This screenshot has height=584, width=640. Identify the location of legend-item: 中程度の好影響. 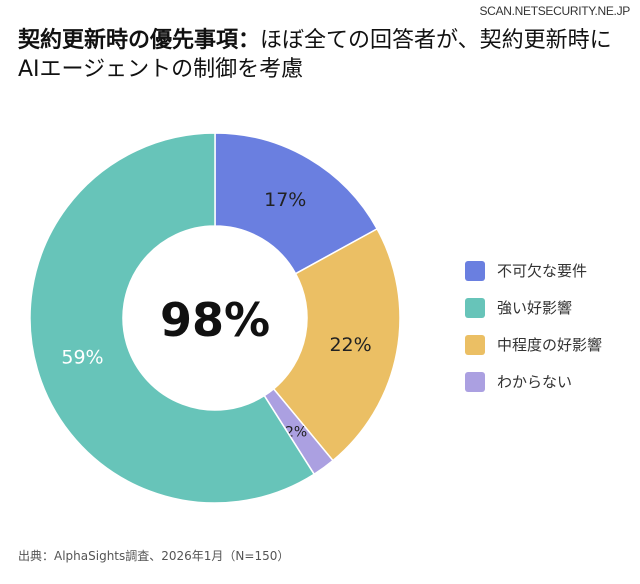
(533, 344).